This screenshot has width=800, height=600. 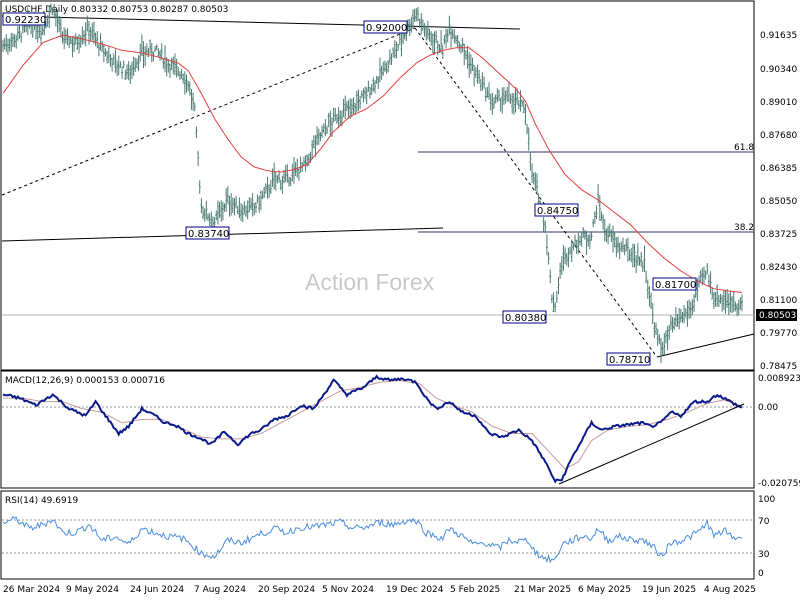 What do you see at coordinates (261, 22) in the screenshot?
I see `upper-trendline` at bounding box center [261, 22].